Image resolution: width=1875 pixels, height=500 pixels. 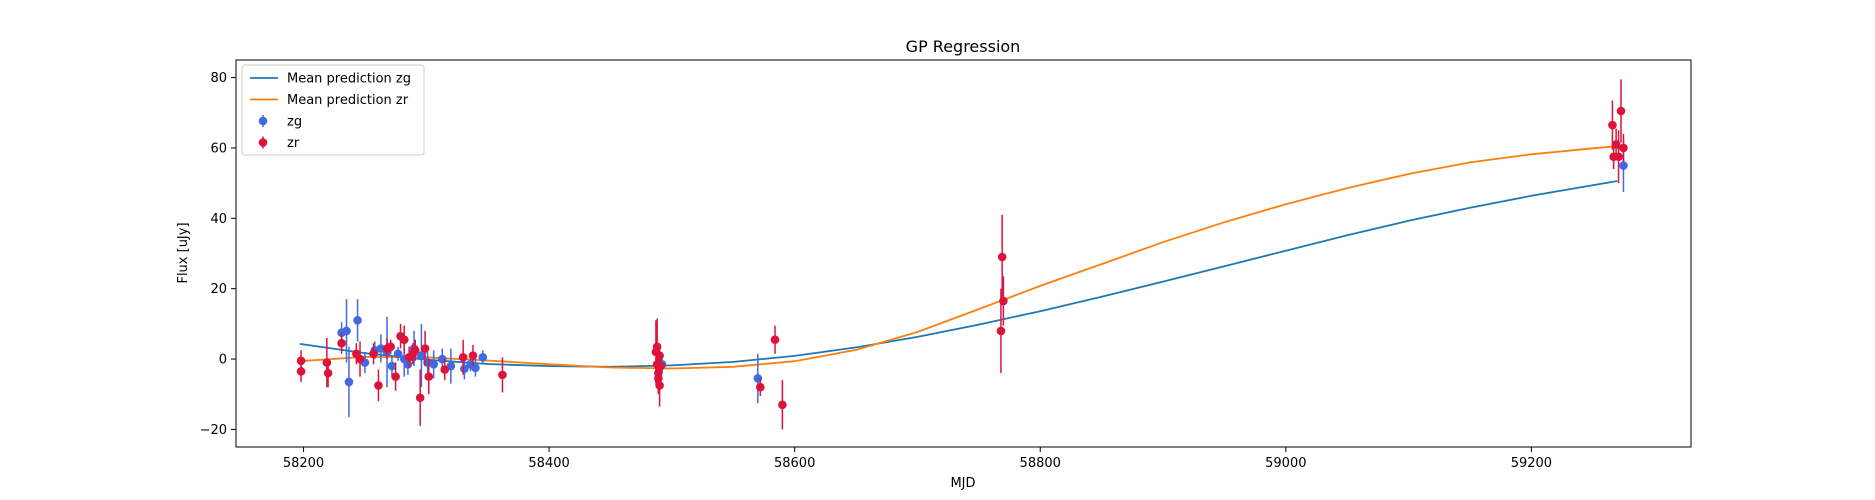 What do you see at coordinates (349, 79) in the screenshot?
I see `legend-label: Mean prediction zg` at bounding box center [349, 79].